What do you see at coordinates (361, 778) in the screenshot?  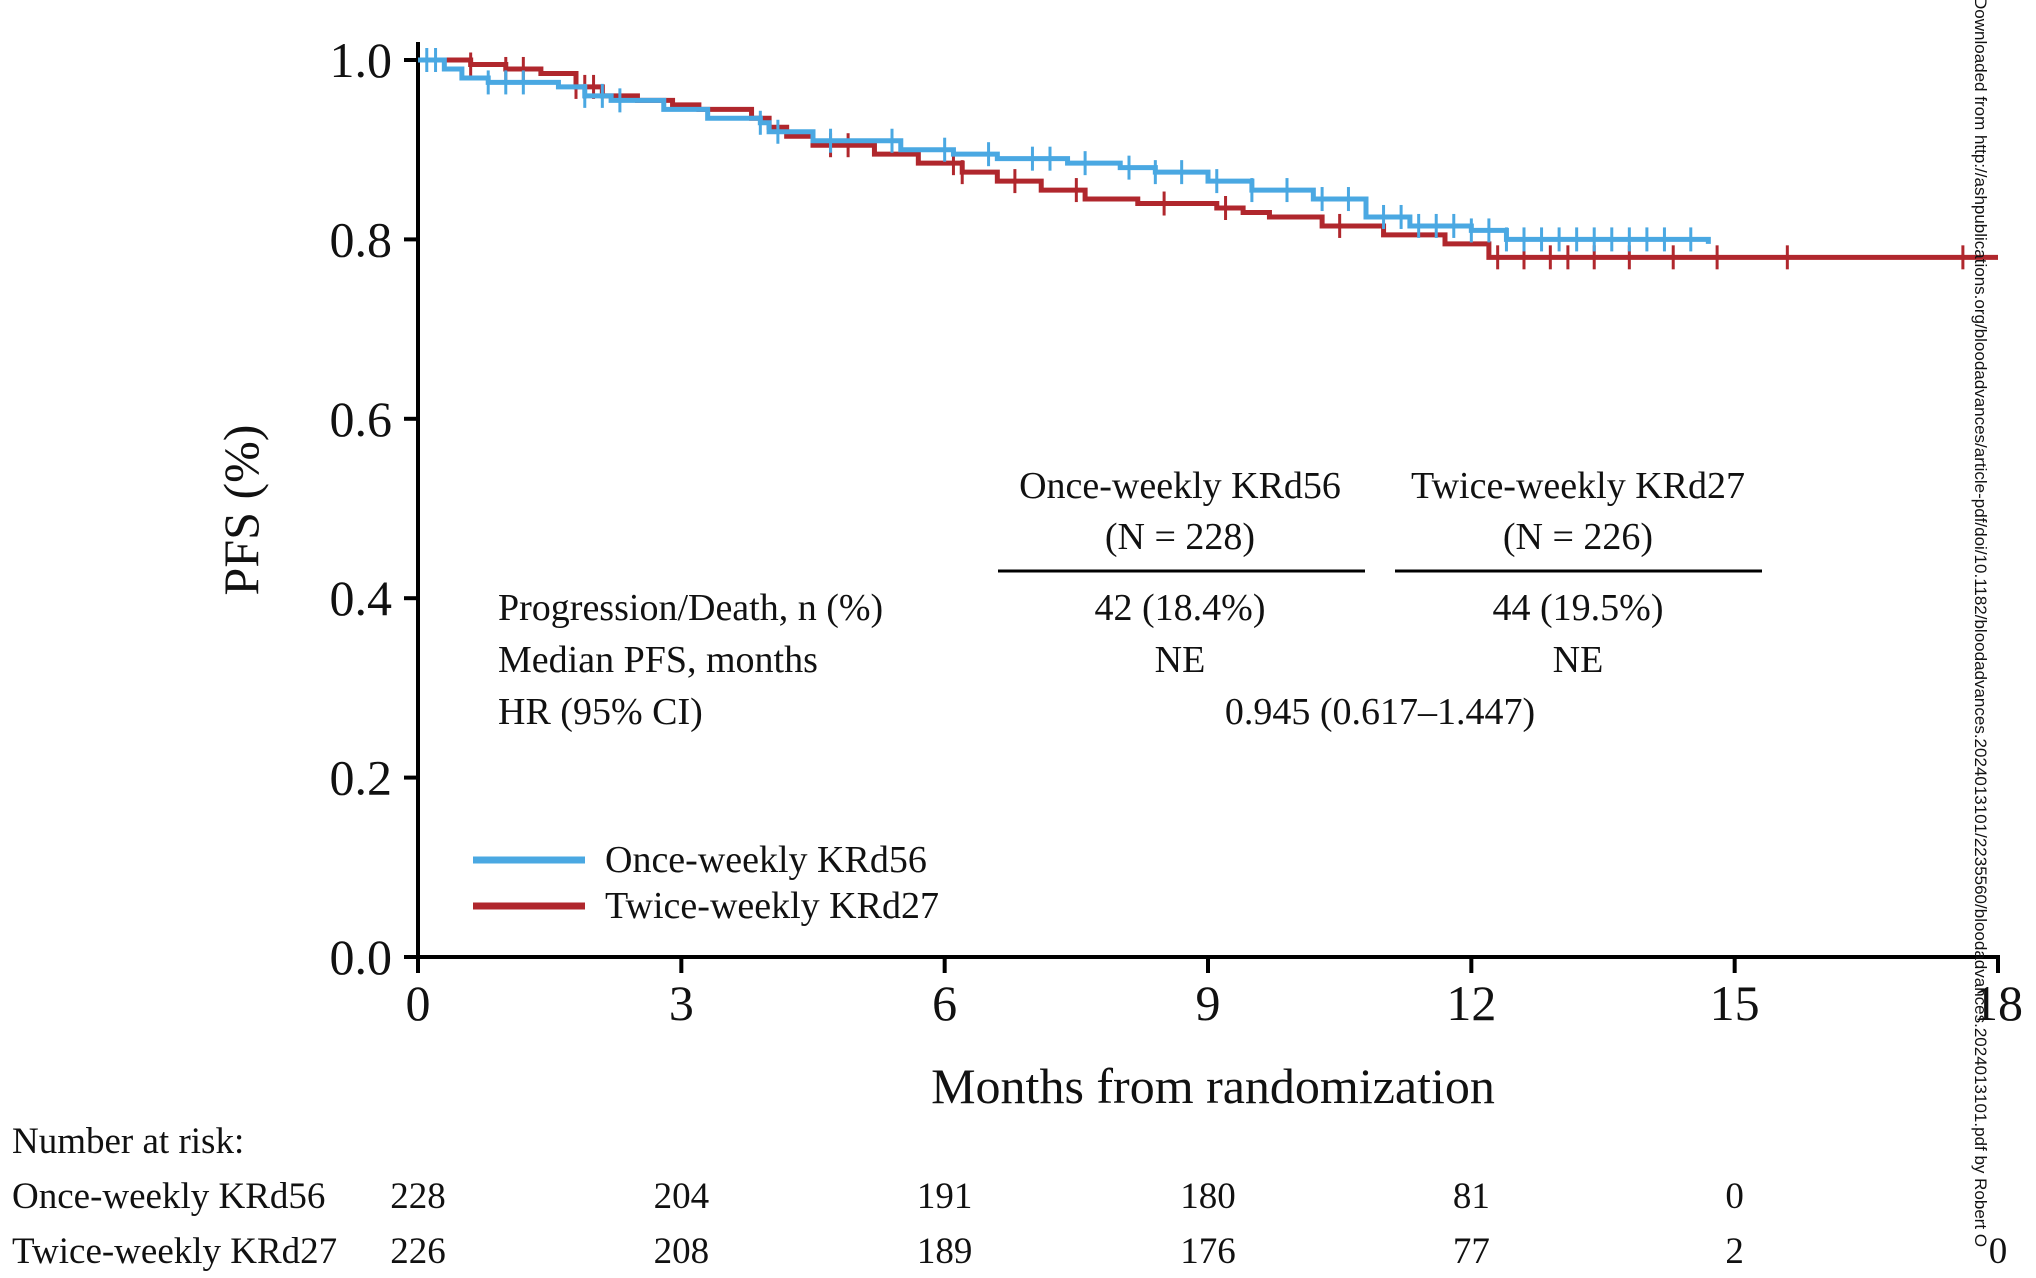 I see `y-tick-label: 0.2` at bounding box center [361, 778].